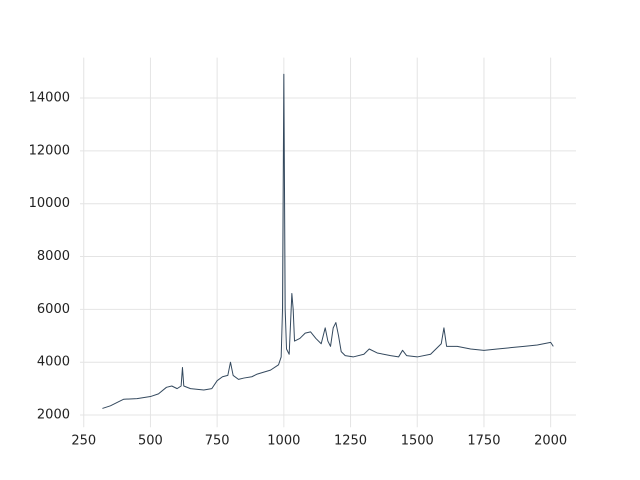 The height and width of the screenshot is (480, 640). I want to click on x-tick-label: 750, so click(217, 441).